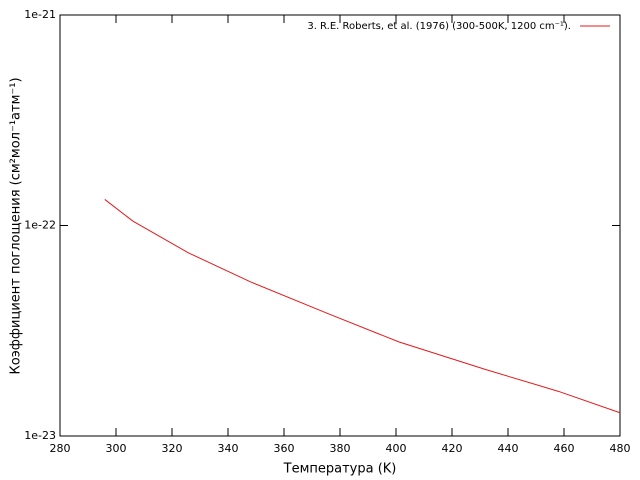 This screenshot has width=640, height=480. I want to click on x-tick-label: 360, so click(284, 448).